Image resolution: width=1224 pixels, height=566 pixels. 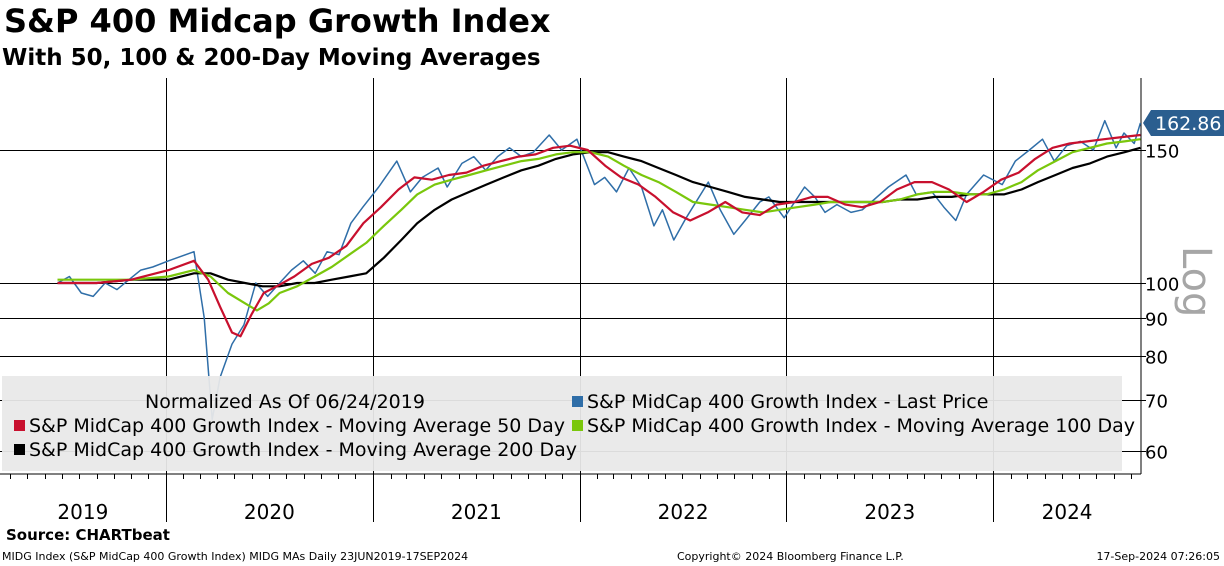 What do you see at coordinates (1156, 402) in the screenshot?
I see `y-tick-label: 70` at bounding box center [1156, 402].